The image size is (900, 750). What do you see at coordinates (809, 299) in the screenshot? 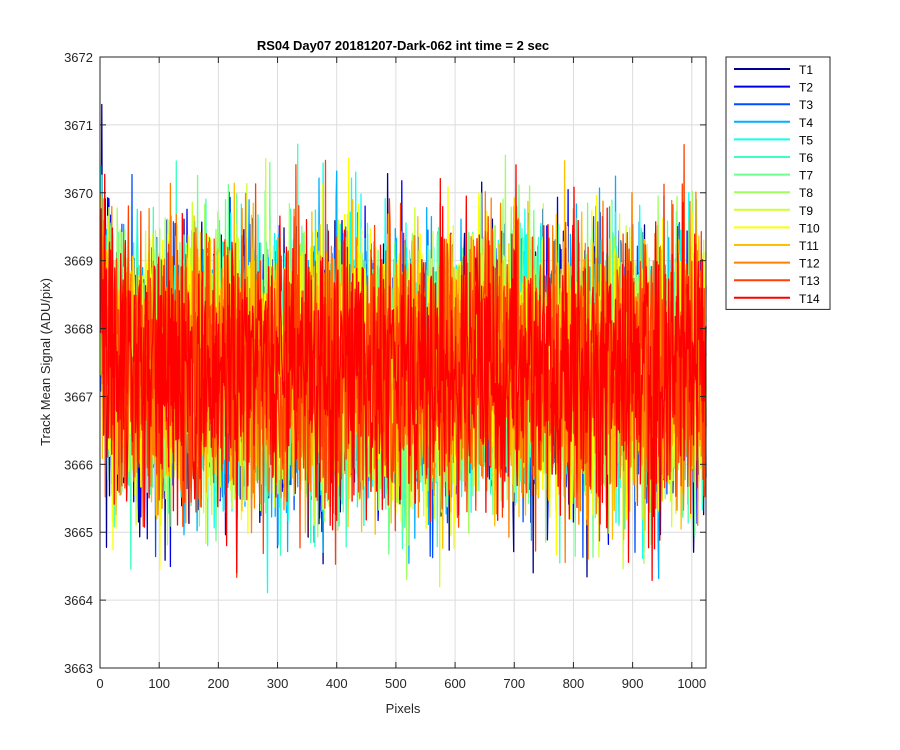
I see `legend-label: T14` at bounding box center [809, 299].